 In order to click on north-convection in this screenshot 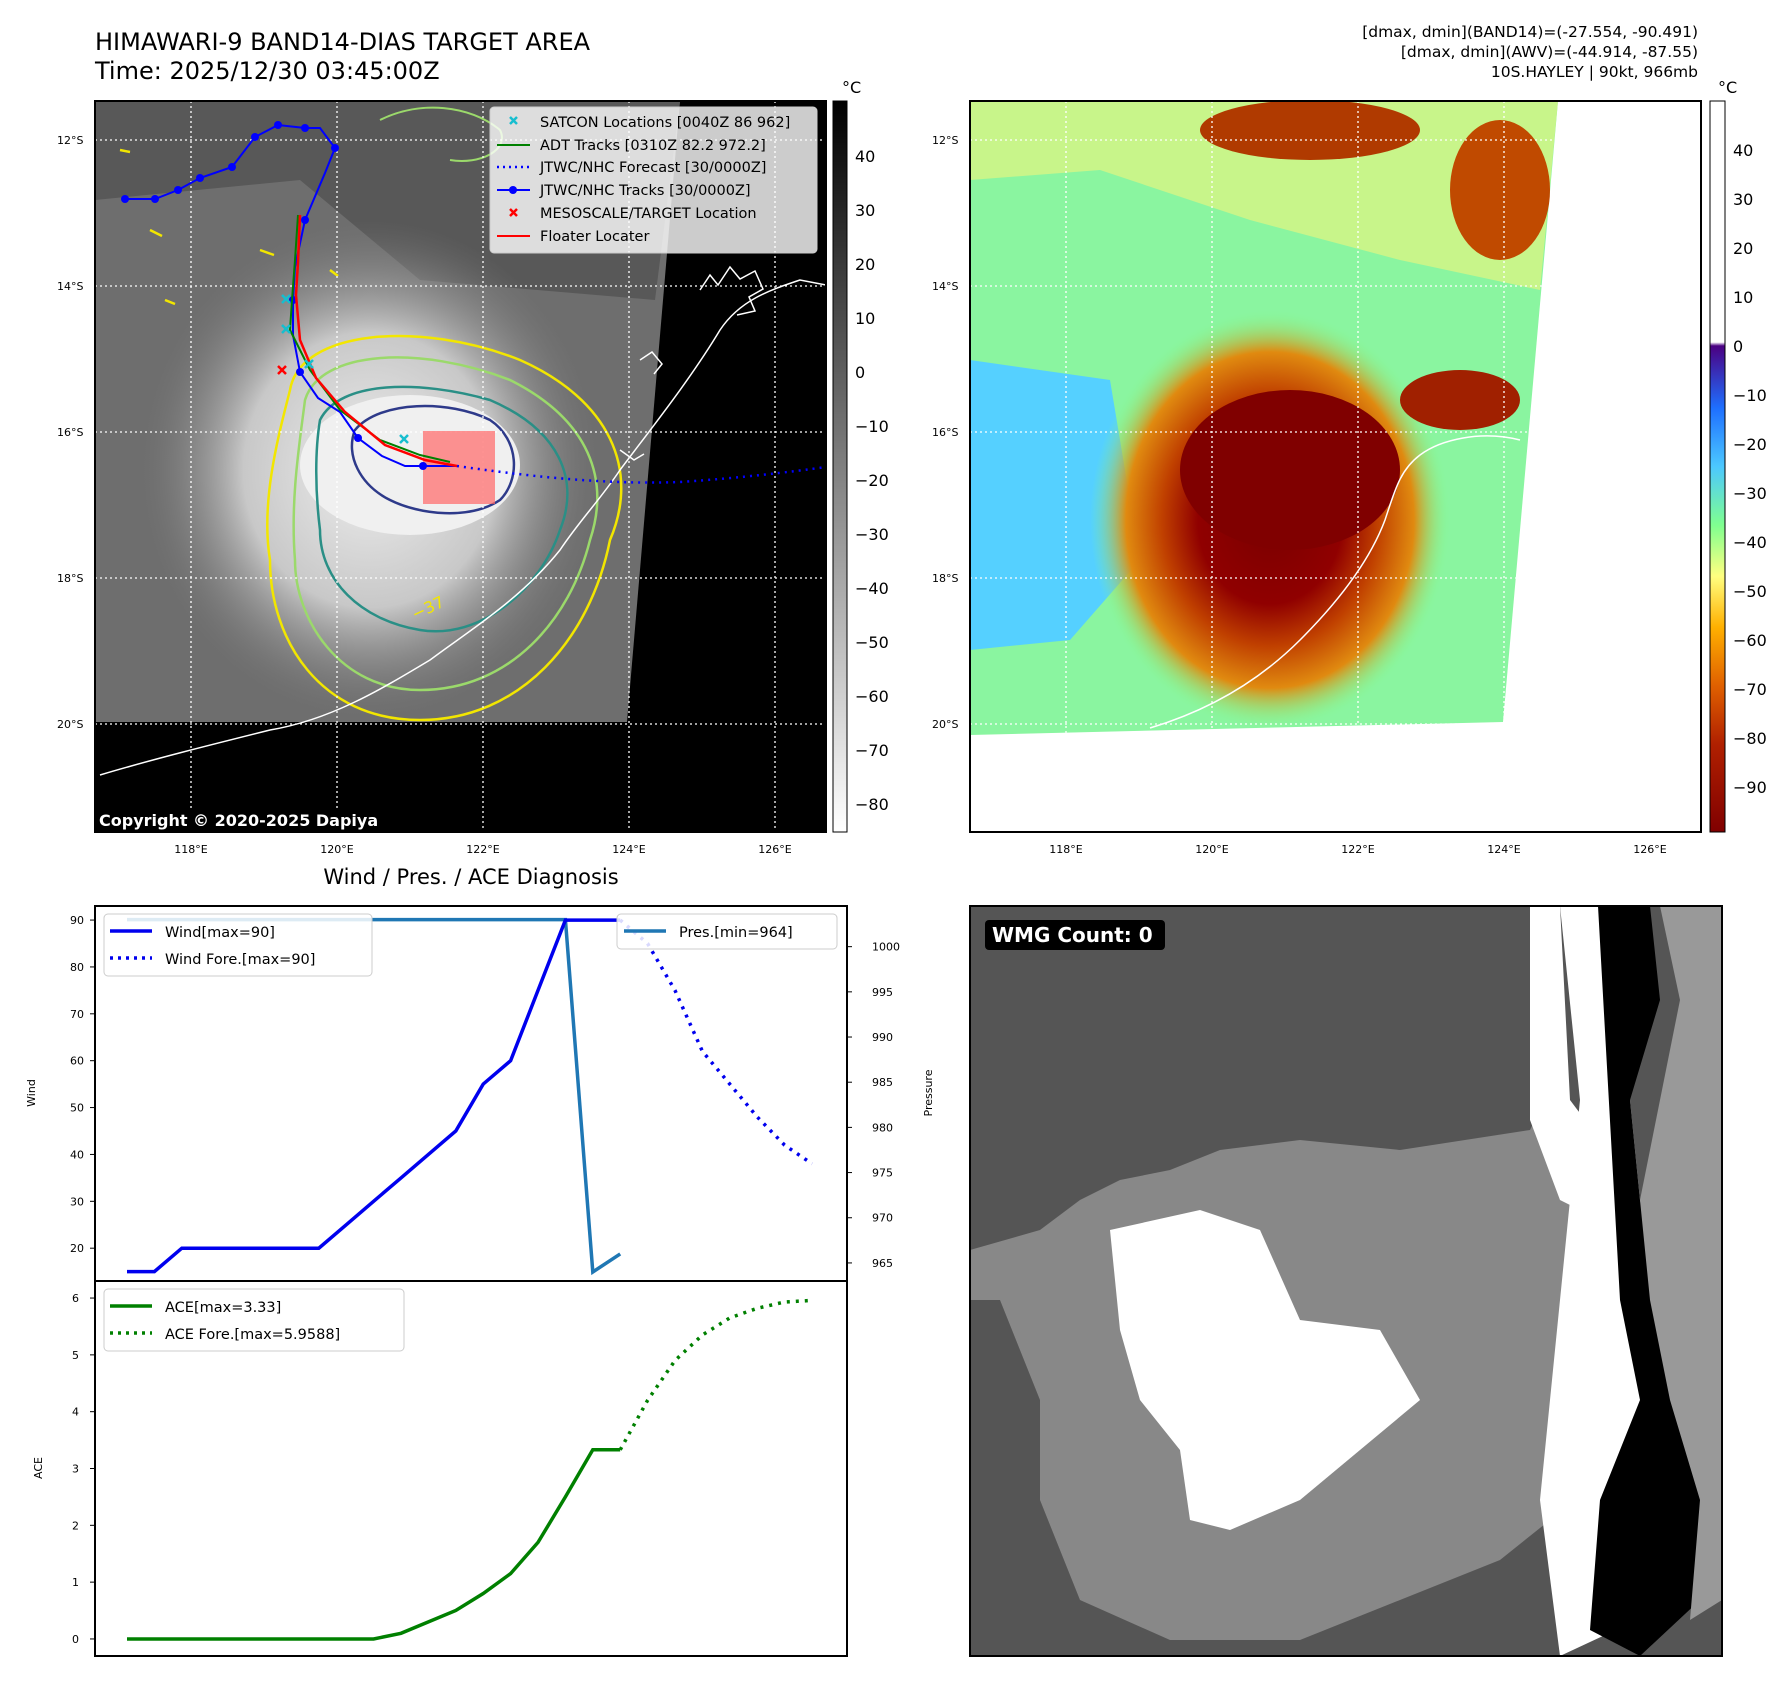, I will do `click(1310, 130)`.